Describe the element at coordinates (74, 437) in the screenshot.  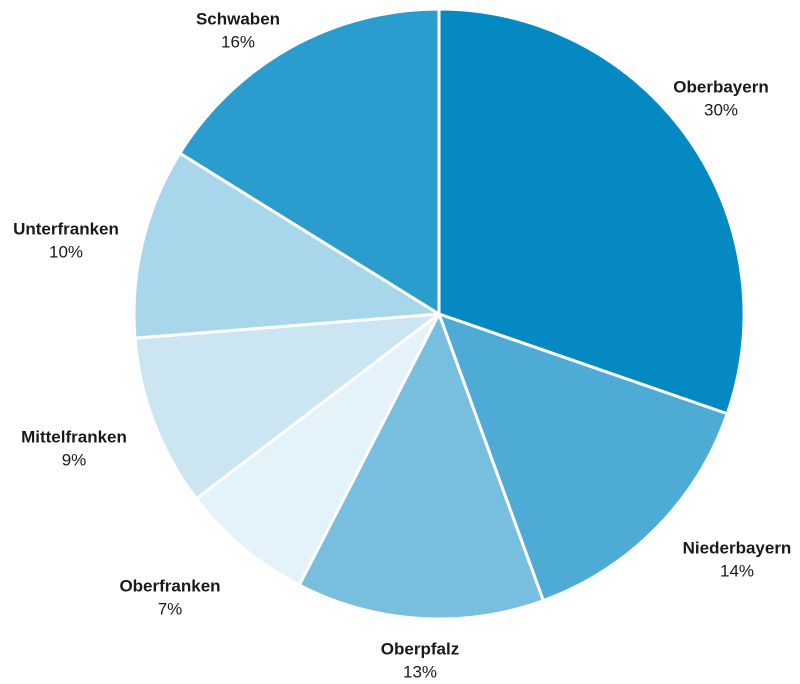
I see `slice-label-mittelfranken: Mittelfranken` at that location.